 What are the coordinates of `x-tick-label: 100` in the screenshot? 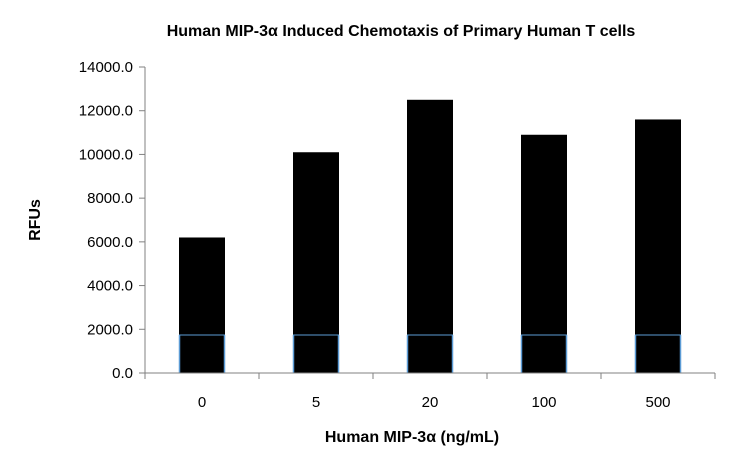 It's located at (543, 402).